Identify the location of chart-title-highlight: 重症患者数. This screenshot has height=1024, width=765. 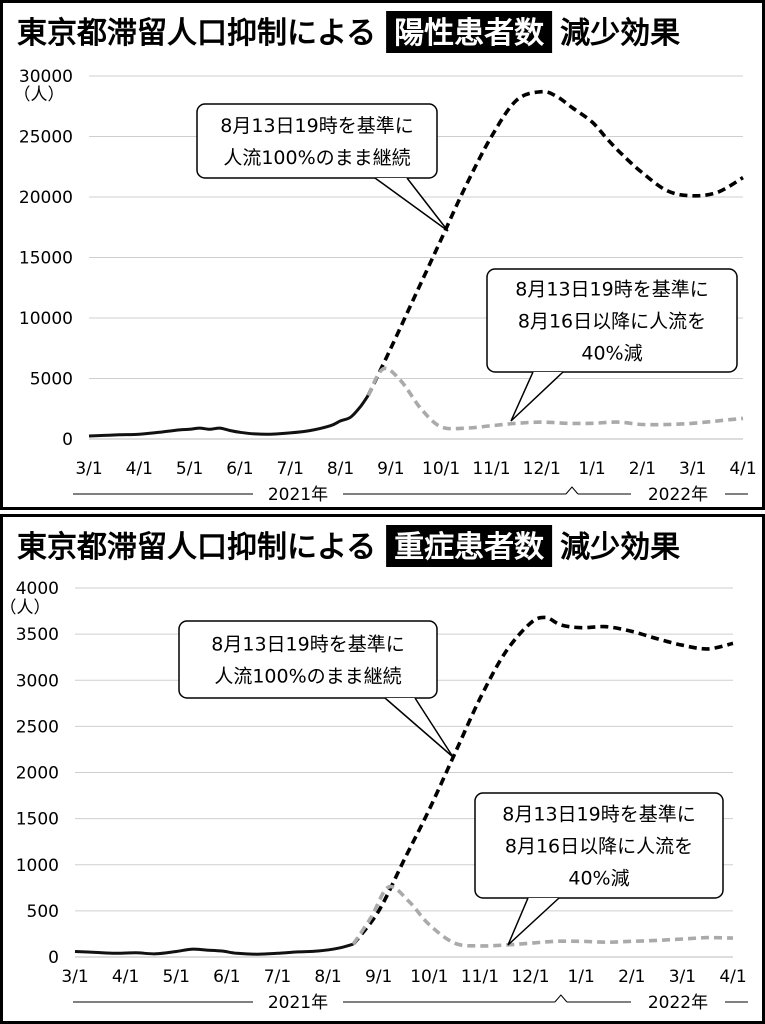
(469, 547).